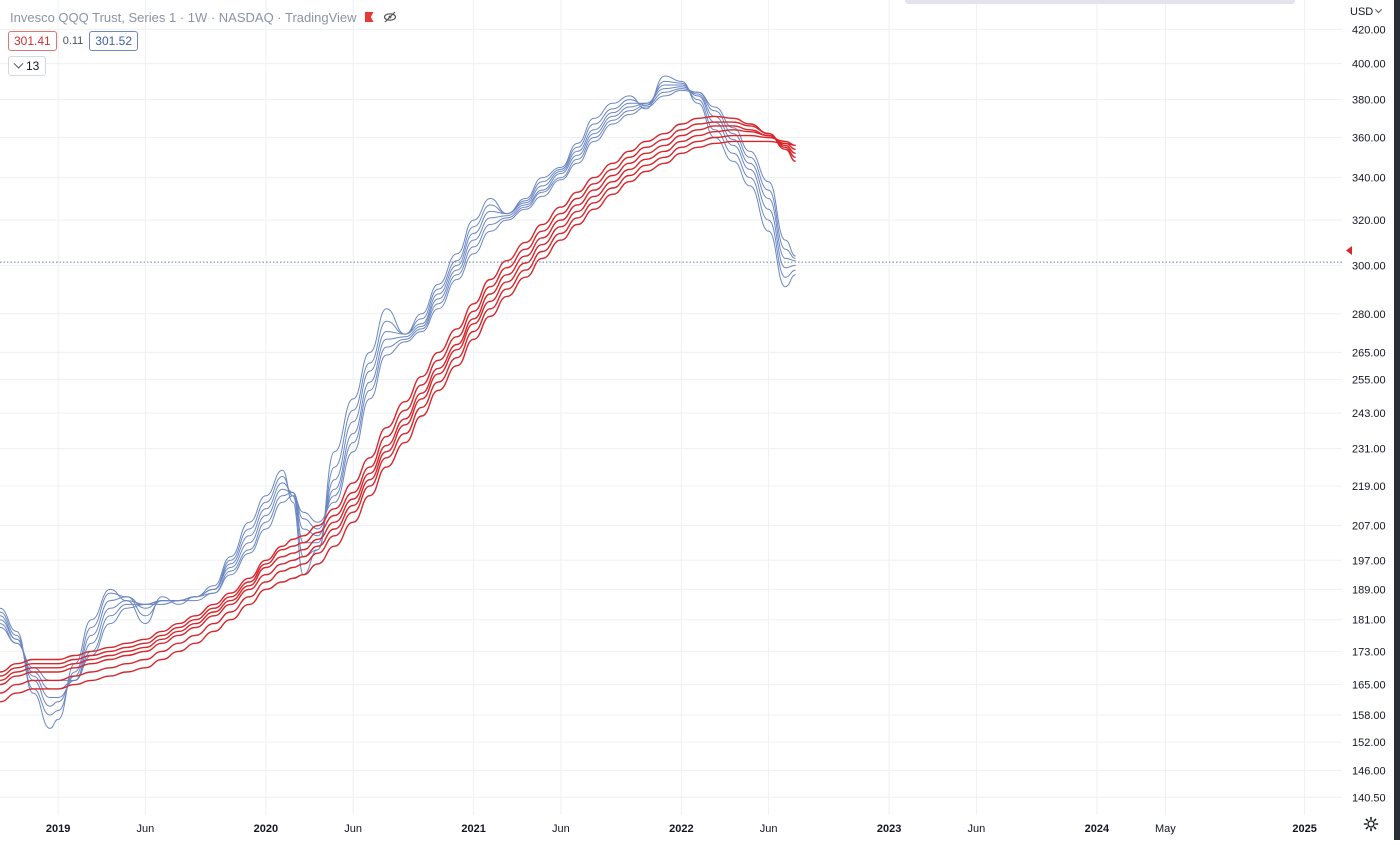  What do you see at coordinates (1369, 101) in the screenshot?
I see `y-tick-label: 380.00` at bounding box center [1369, 101].